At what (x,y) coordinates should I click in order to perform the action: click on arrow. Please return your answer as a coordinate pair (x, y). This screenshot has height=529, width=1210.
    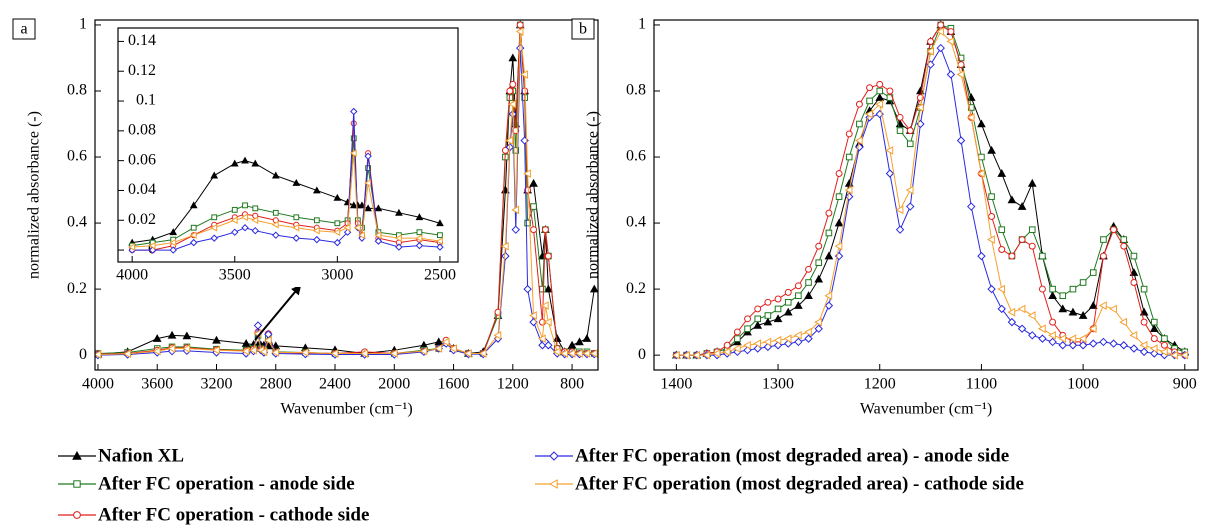
    Looking at the image, I should click on (278, 312).